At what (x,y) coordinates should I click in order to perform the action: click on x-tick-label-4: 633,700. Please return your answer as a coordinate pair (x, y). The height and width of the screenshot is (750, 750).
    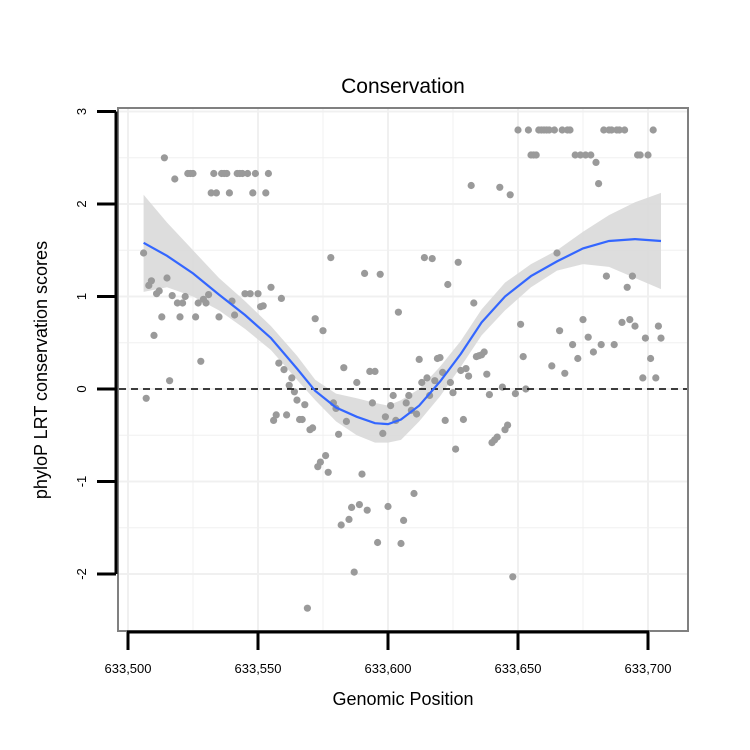
    Looking at the image, I should click on (648, 668).